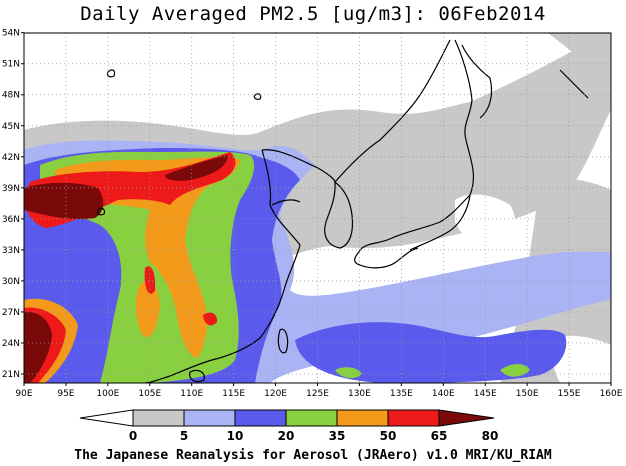 The height and width of the screenshot is (466, 626). What do you see at coordinates (490, 436) in the screenshot?
I see `colorbar-label: 80` at bounding box center [490, 436].